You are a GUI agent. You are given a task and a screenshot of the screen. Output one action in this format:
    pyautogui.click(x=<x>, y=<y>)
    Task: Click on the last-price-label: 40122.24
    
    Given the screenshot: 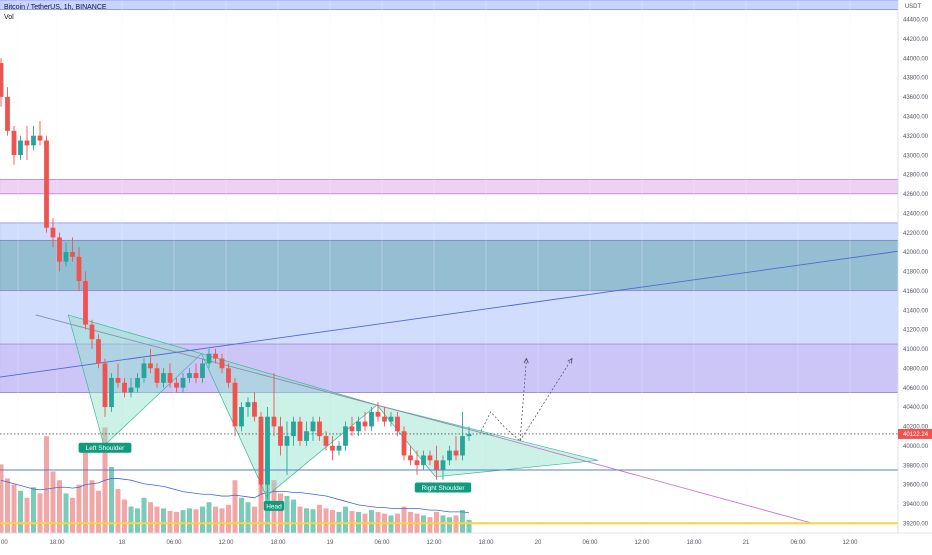 What is the action you would take?
    pyautogui.click(x=916, y=435)
    